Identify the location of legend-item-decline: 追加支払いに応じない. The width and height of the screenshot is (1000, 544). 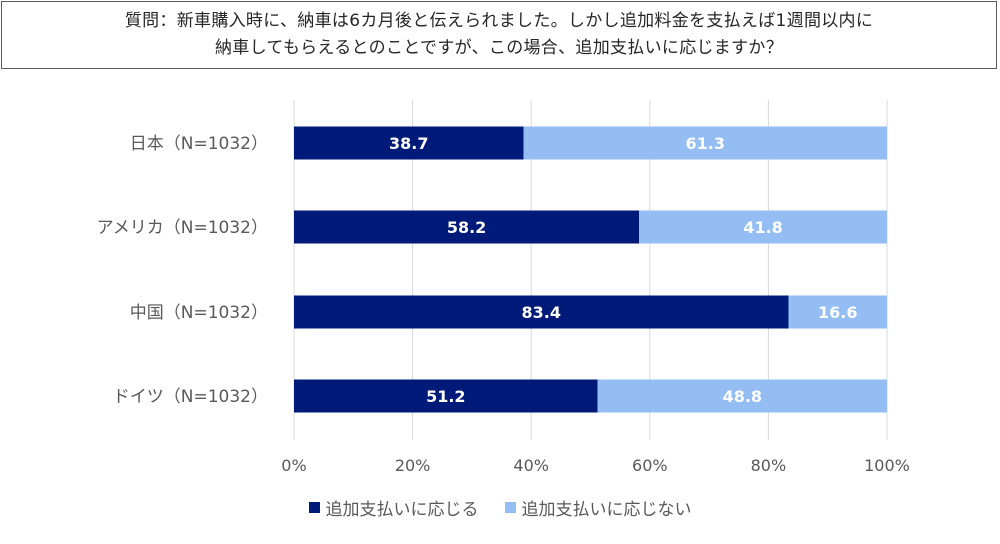
(598, 507).